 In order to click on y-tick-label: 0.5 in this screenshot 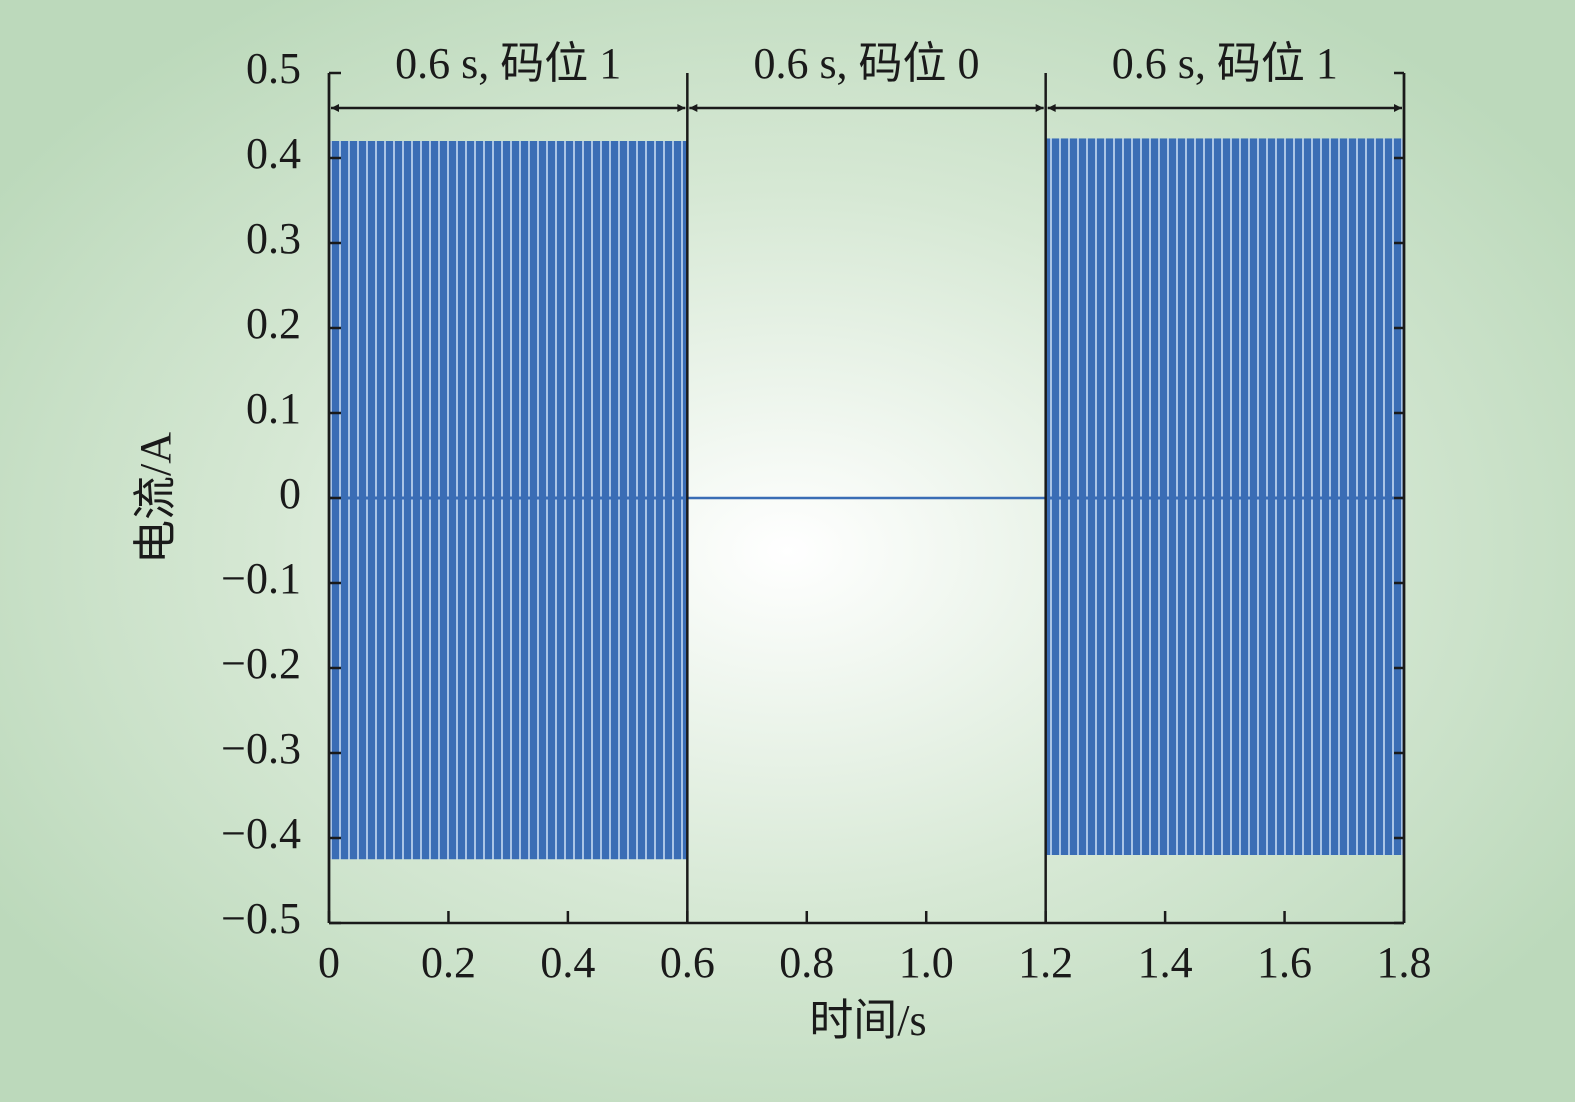, I will do `click(273, 68)`.